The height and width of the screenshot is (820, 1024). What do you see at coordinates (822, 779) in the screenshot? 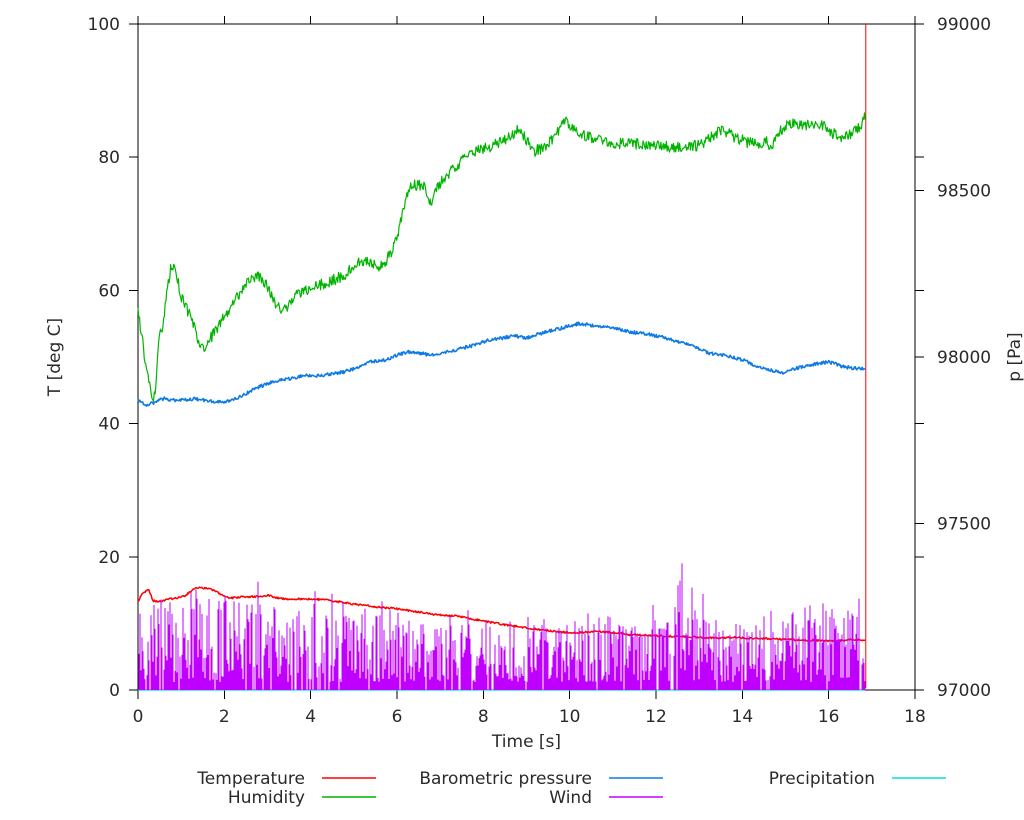
I see `legend-label-precipitation: Precipitation` at bounding box center [822, 779].